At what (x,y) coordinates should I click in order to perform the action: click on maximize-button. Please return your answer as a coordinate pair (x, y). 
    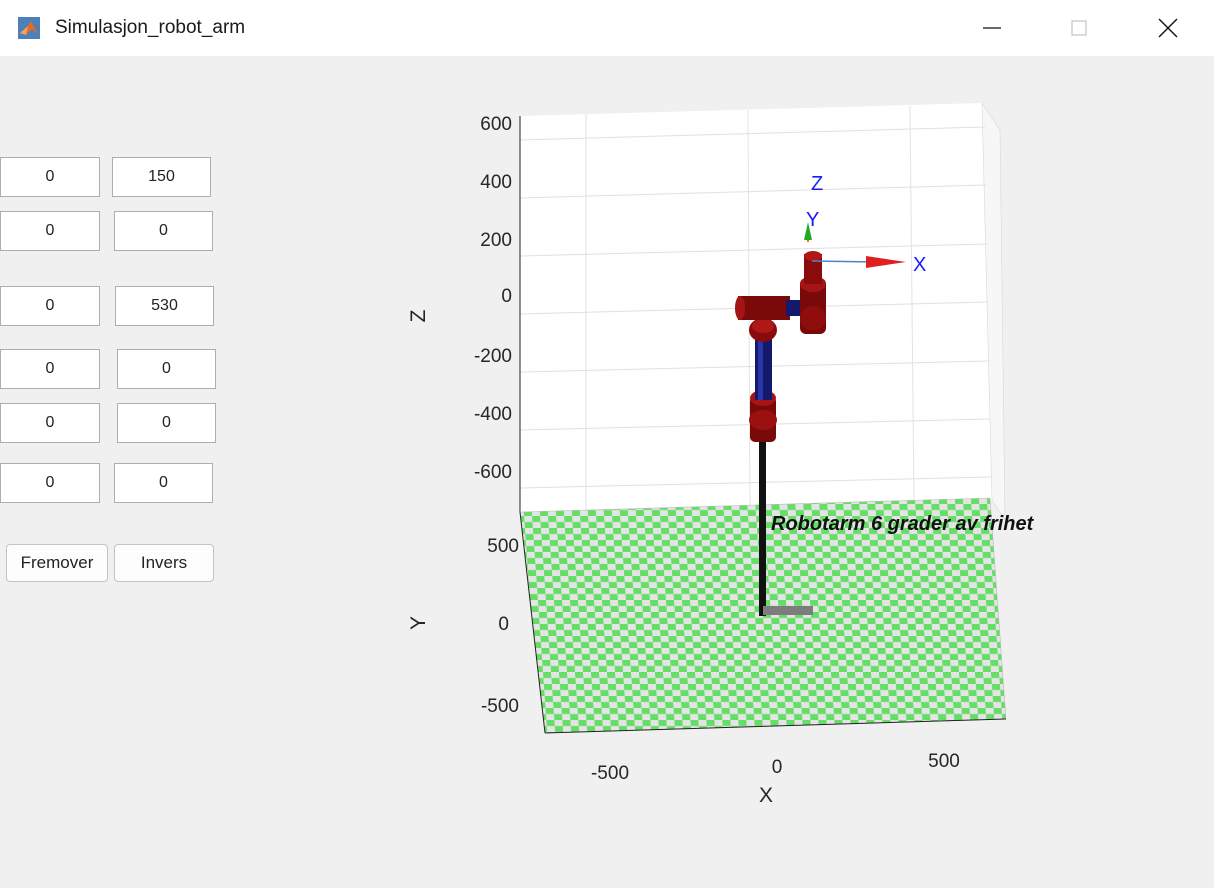
    Looking at the image, I should click on (1079, 28).